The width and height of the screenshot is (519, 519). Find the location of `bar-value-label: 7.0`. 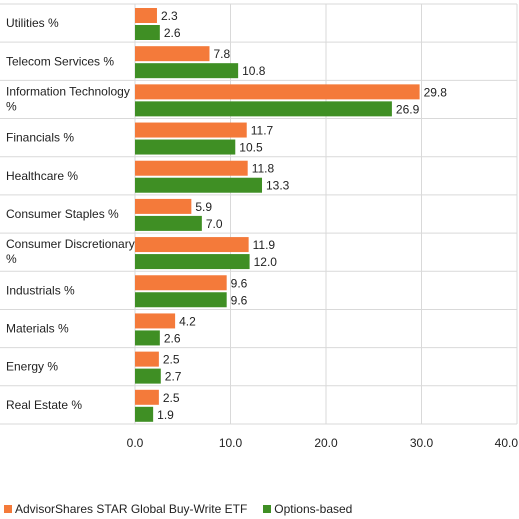

bar-value-label: 7.0 is located at coordinates (214, 224).